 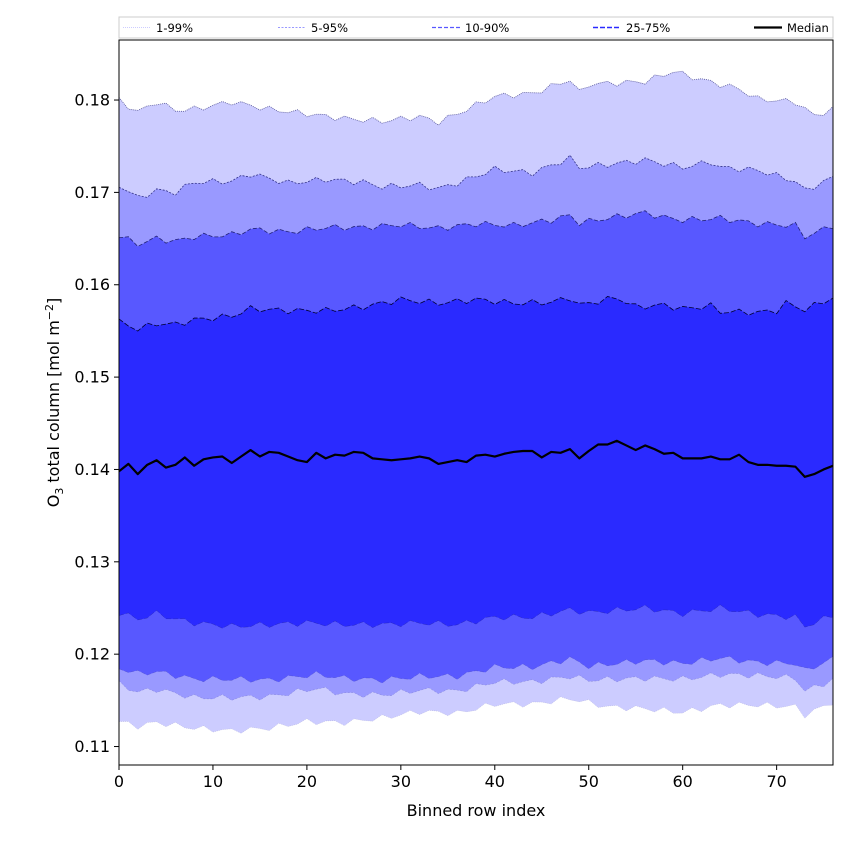 What do you see at coordinates (776, 781) in the screenshot?
I see `x-tick-label: 70` at bounding box center [776, 781].